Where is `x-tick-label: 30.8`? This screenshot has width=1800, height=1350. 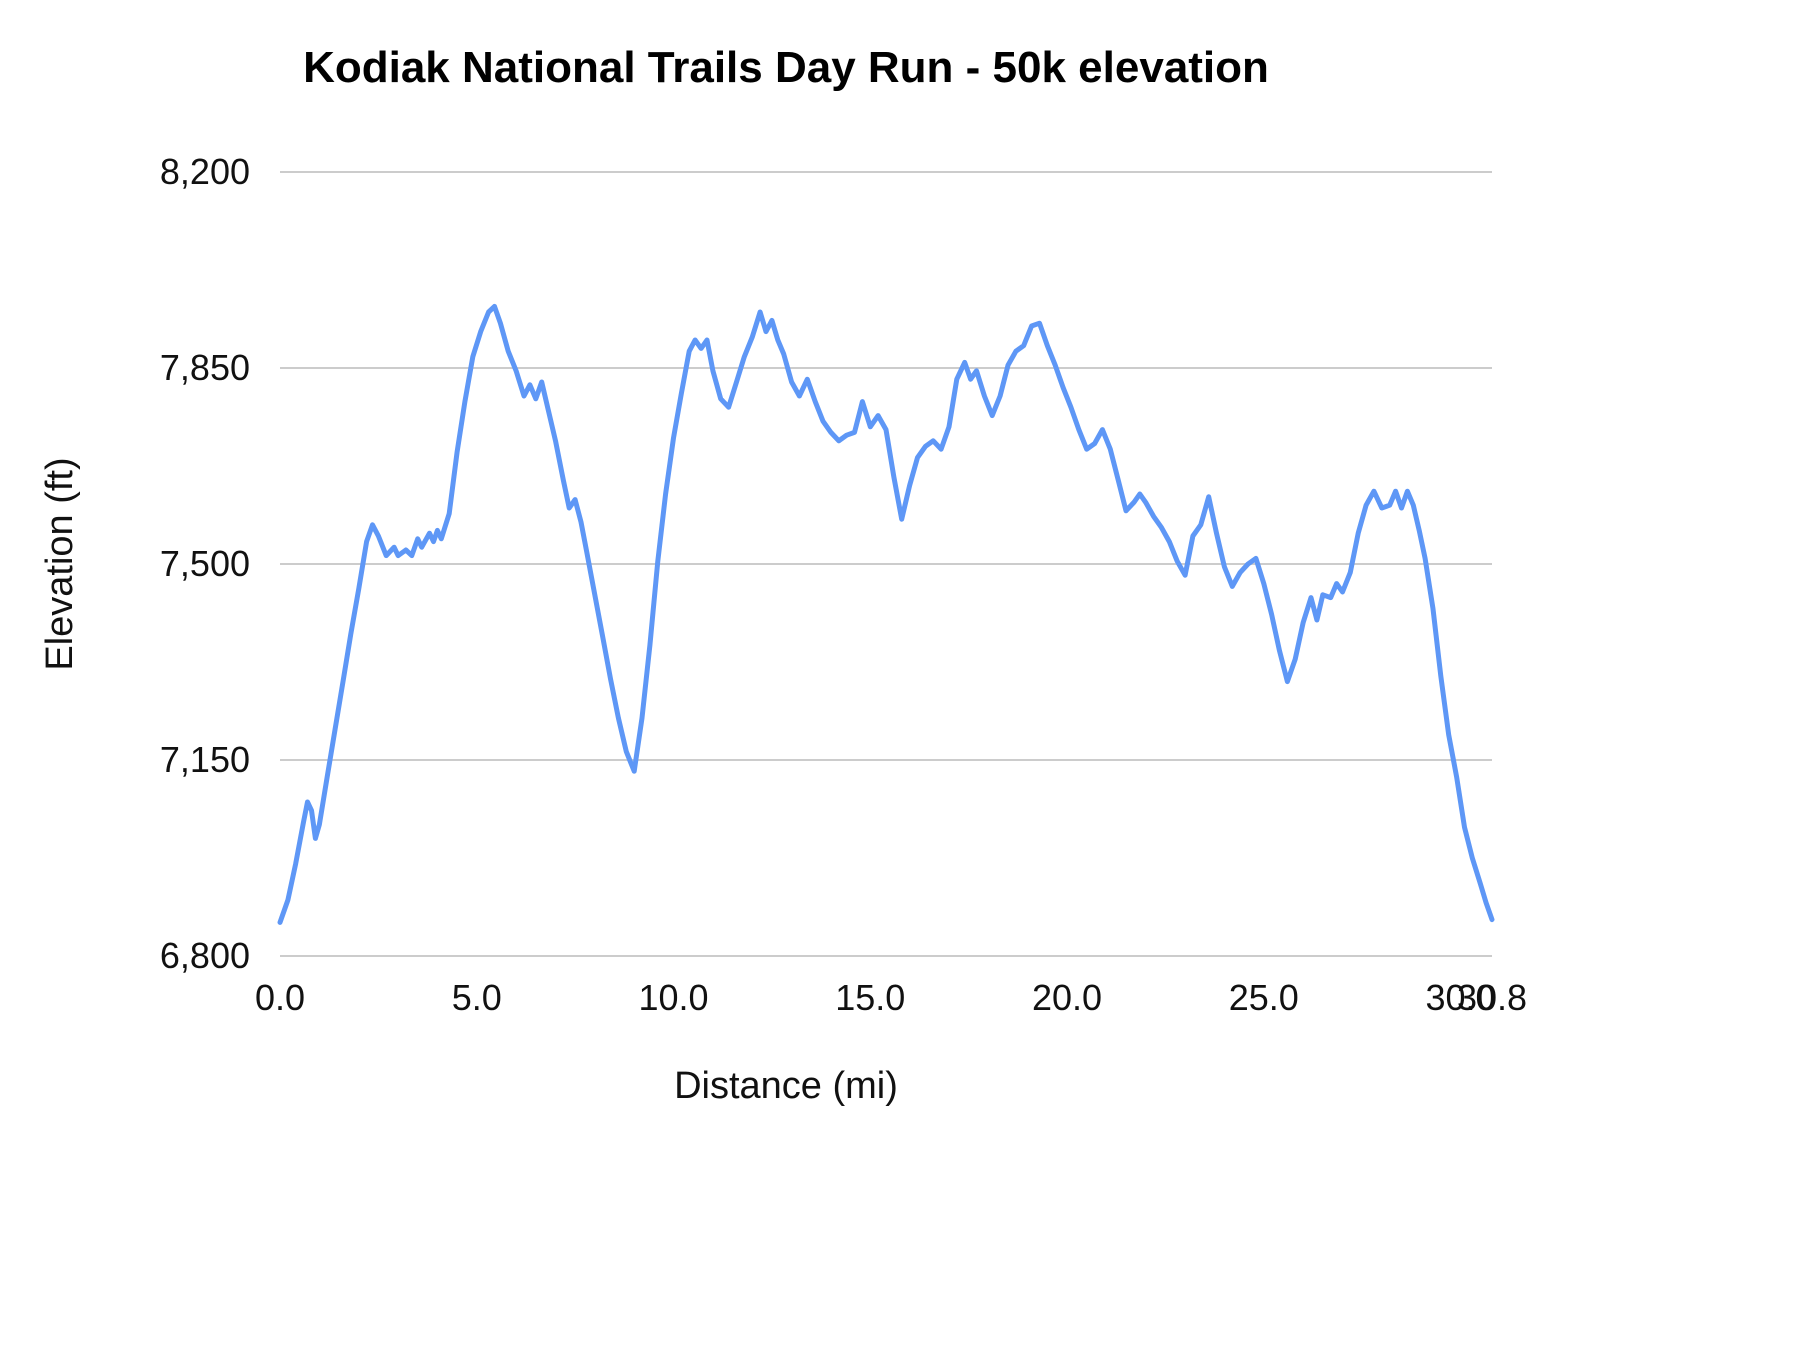
x-tick-label: 30.8 is located at coordinates (1492, 997).